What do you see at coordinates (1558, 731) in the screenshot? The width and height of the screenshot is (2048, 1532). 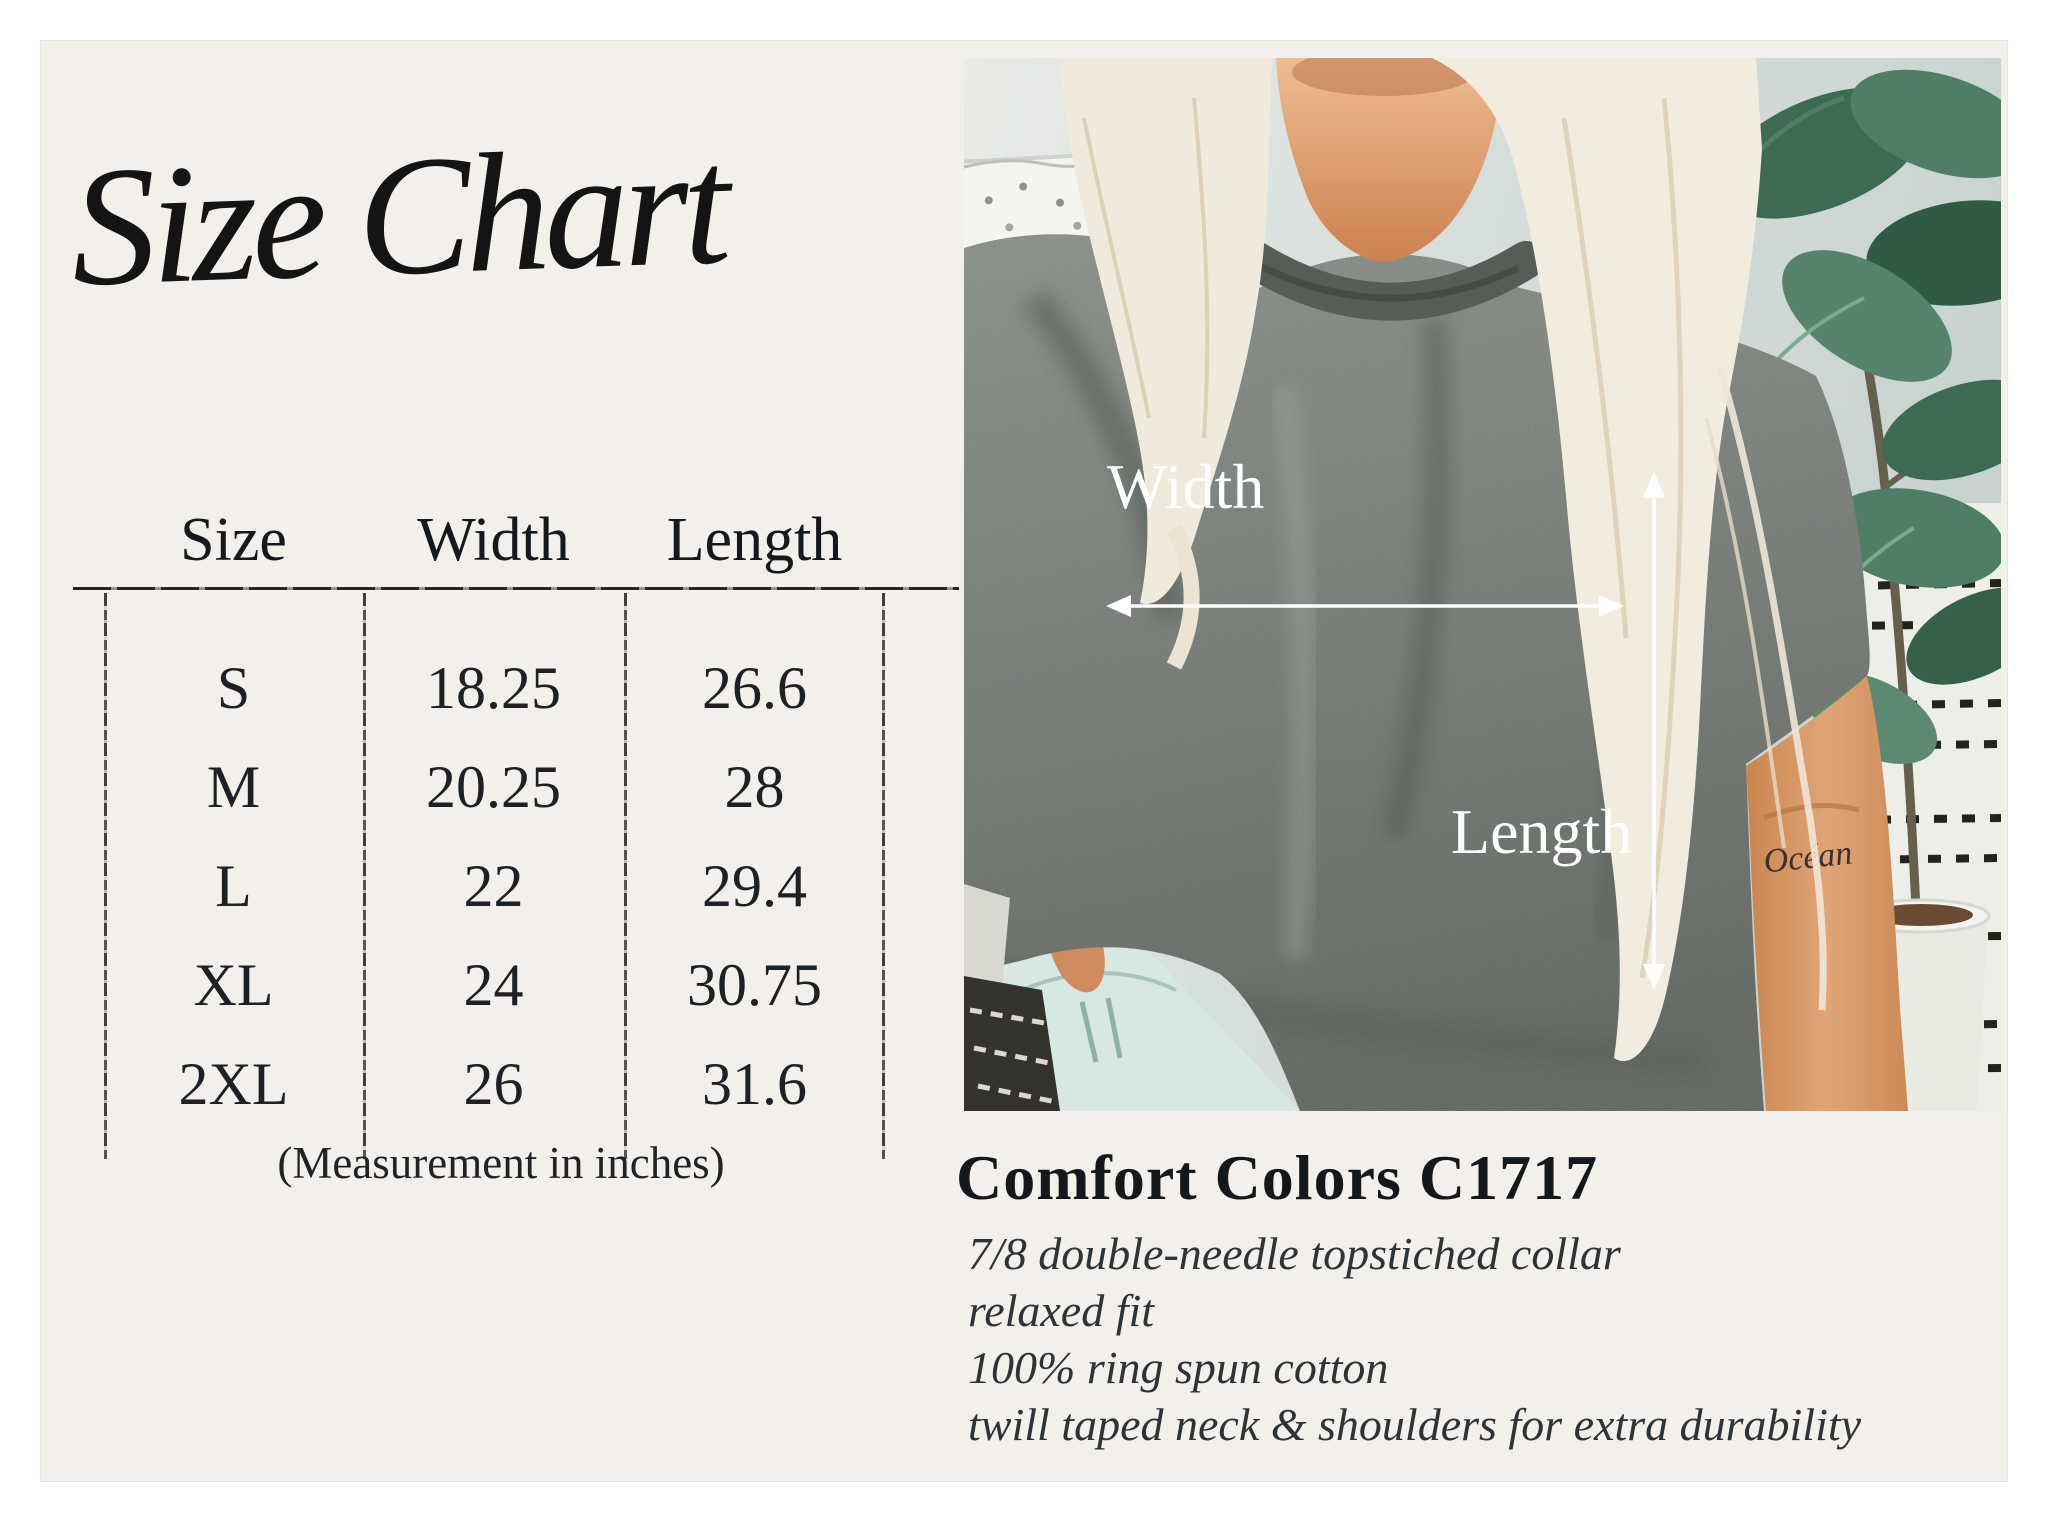 I see `length-annotation: Length` at bounding box center [1558, 731].